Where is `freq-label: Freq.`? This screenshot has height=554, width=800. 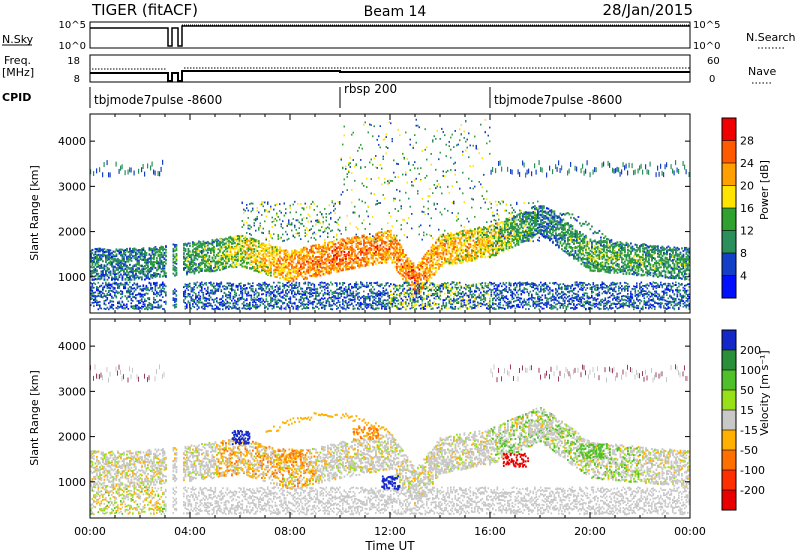
freq-label: Freq. is located at coordinates (17, 60).